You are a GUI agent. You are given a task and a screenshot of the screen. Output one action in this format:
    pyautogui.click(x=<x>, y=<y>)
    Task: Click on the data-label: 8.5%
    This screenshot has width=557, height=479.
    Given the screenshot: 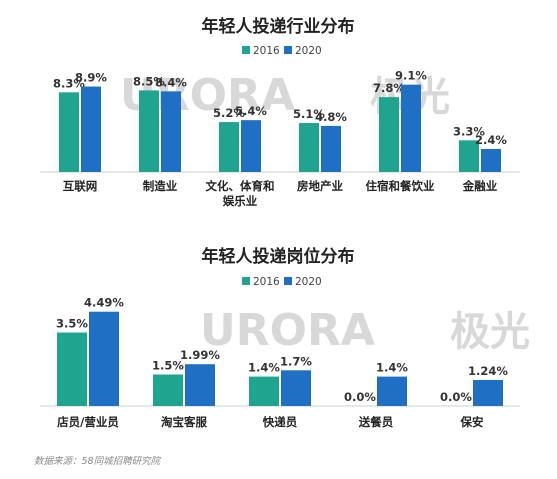 What is the action you would take?
    pyautogui.click(x=149, y=81)
    